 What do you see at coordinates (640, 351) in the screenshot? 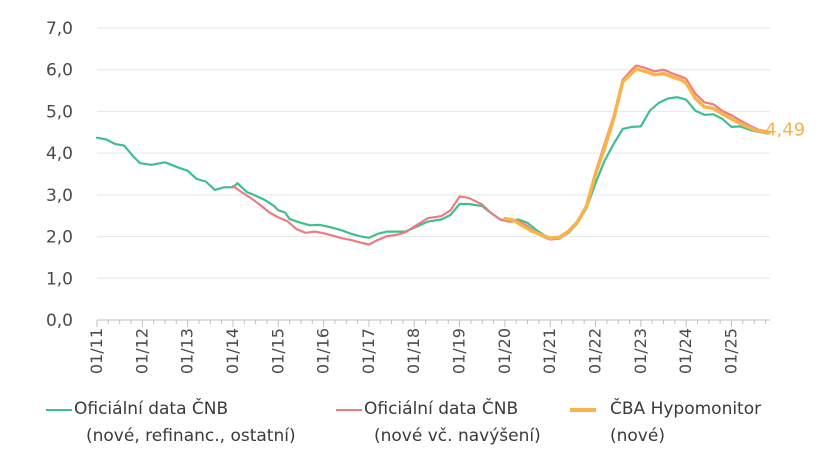
I see `x-tick-label: 01/23` at bounding box center [640, 351].